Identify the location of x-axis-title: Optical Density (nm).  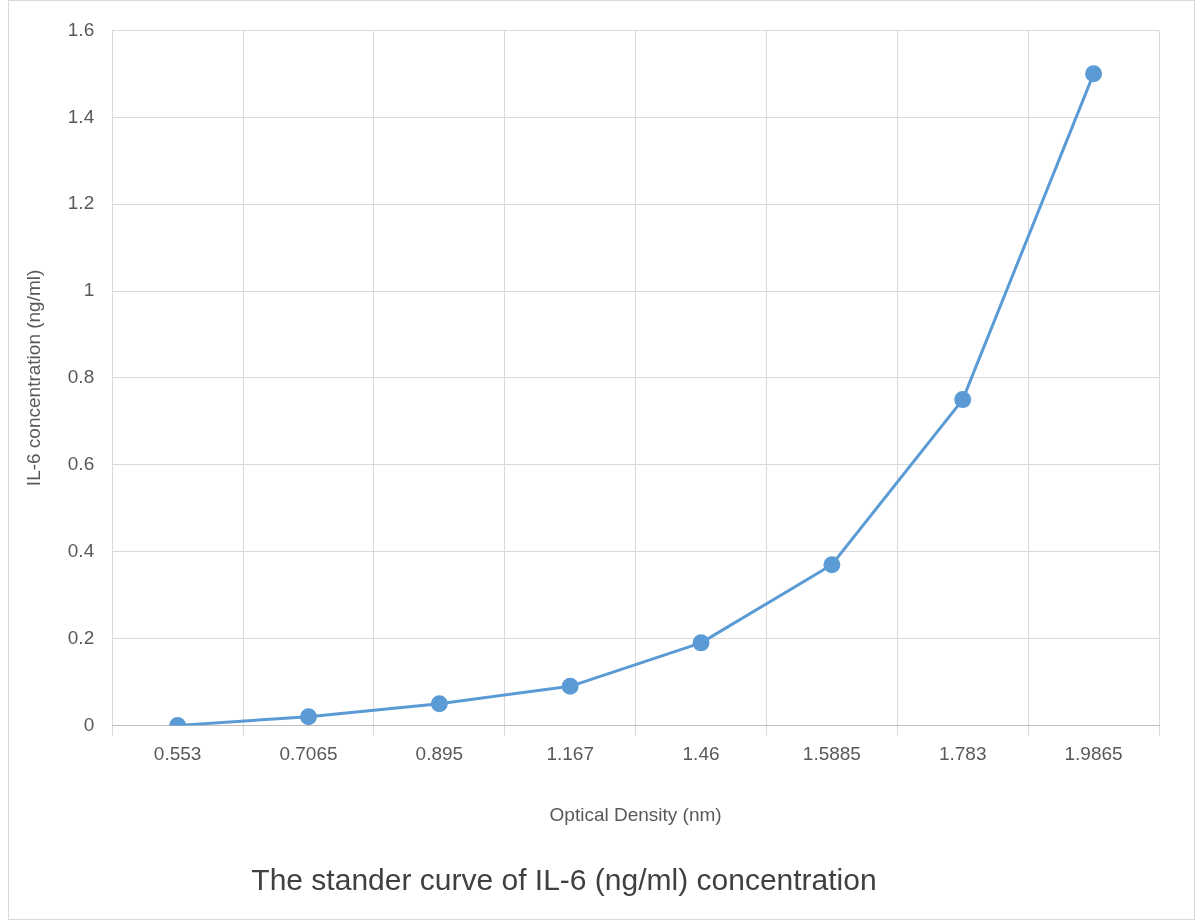
(635, 814).